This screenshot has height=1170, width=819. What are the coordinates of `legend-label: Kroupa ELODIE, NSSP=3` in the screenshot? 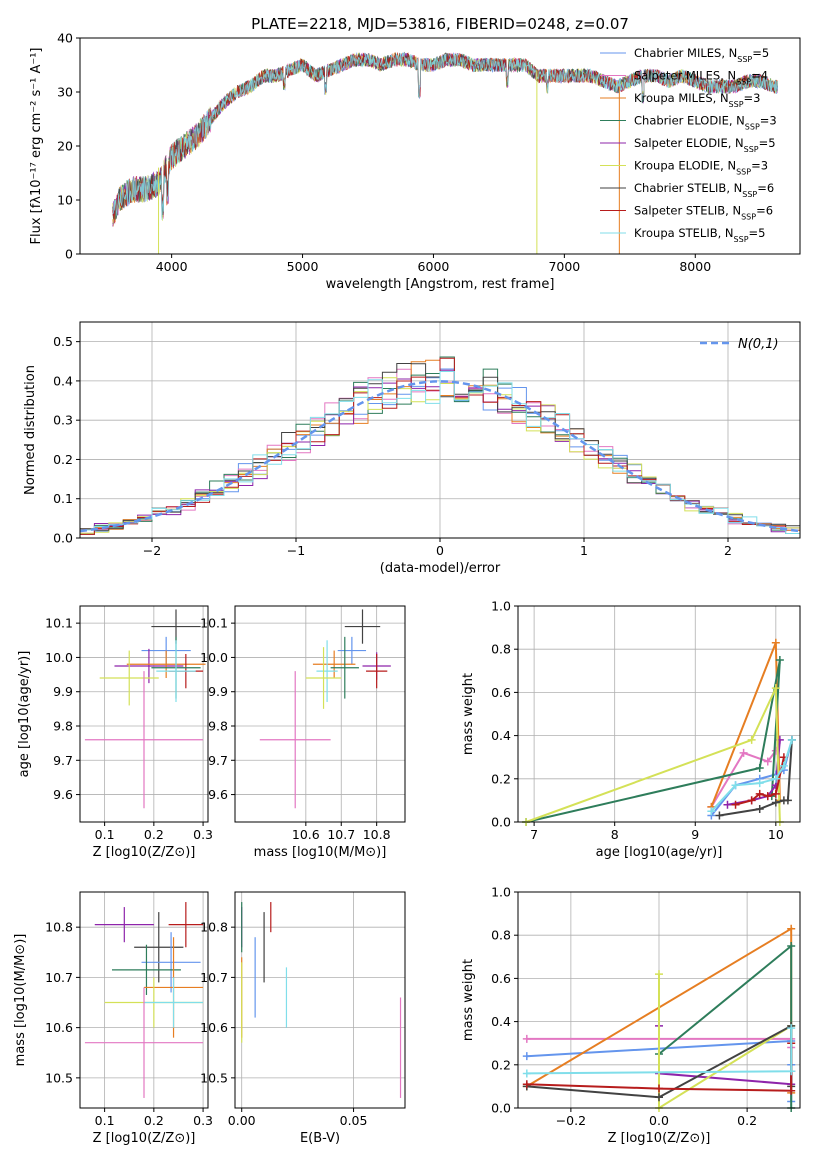 It's located at (701, 168).